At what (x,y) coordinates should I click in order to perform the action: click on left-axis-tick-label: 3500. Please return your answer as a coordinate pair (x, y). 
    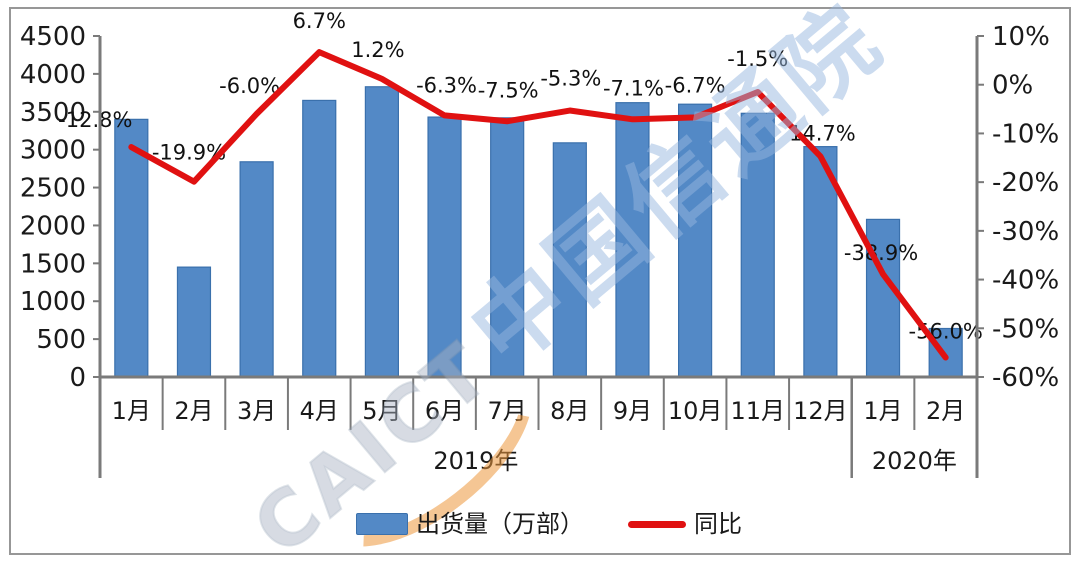
    Looking at the image, I should click on (53, 113).